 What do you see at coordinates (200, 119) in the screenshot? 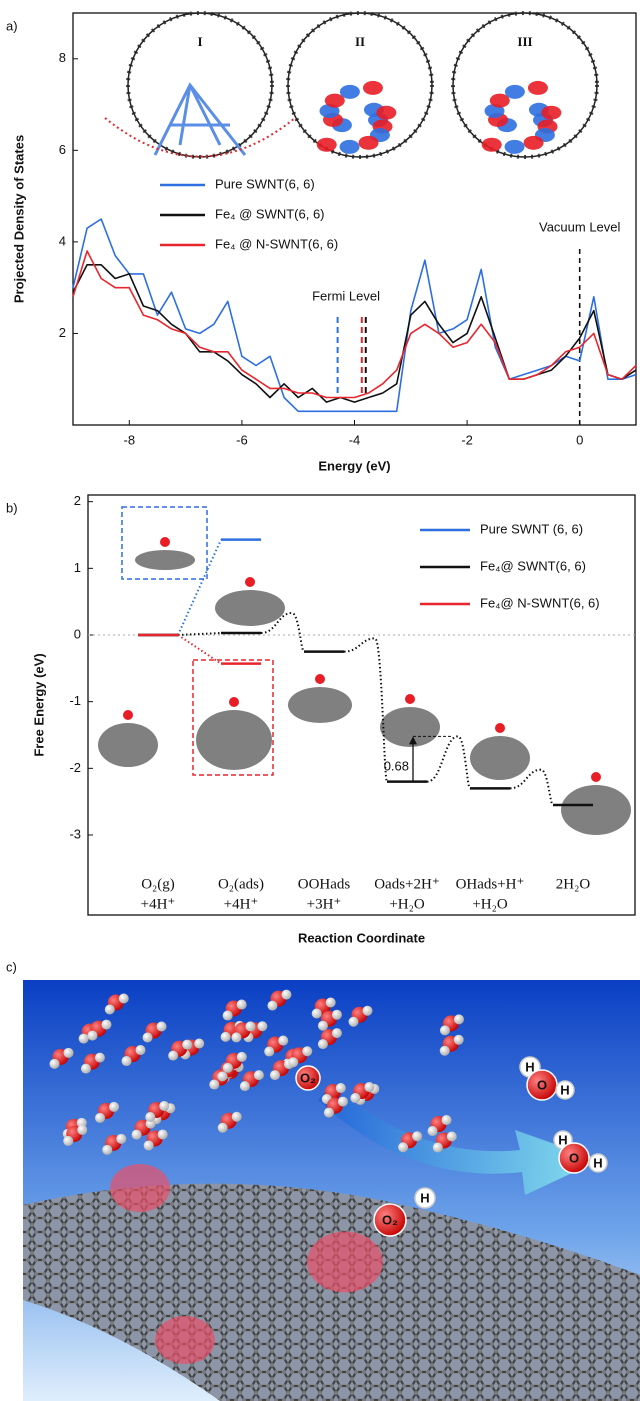
I see `fe-cluster` at bounding box center [200, 119].